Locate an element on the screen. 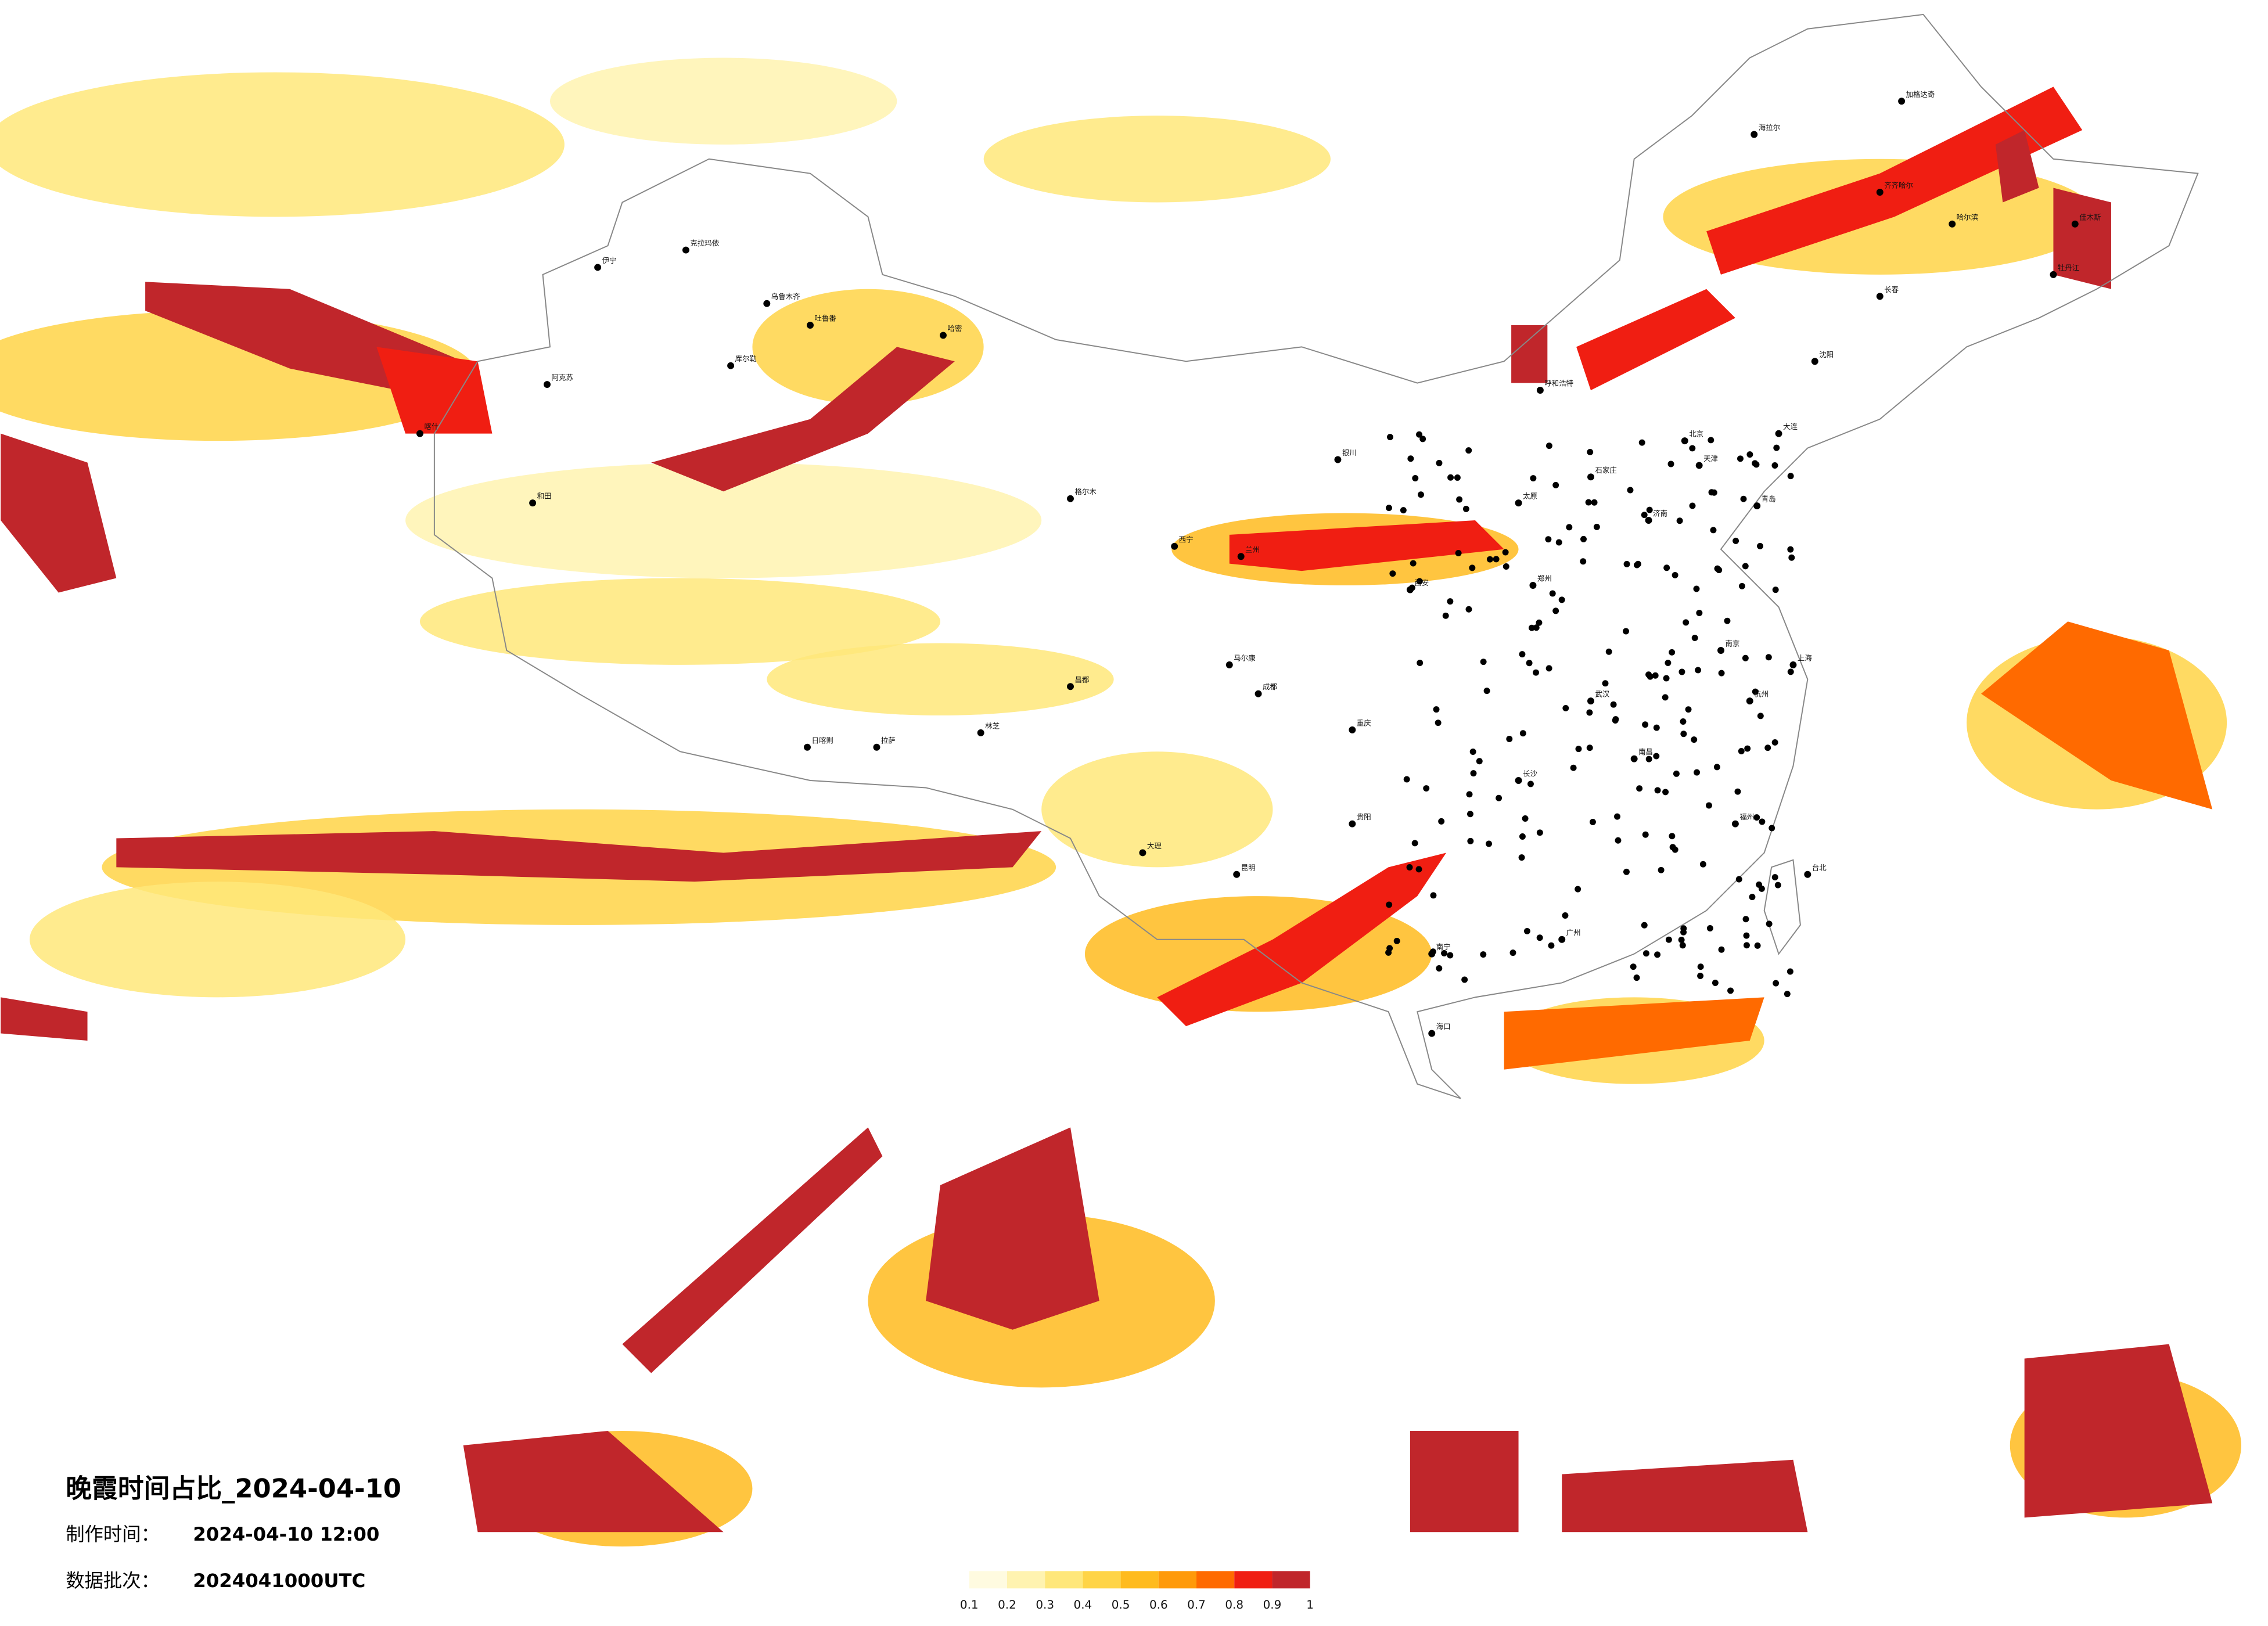 This screenshot has height=1626, width=2268. city-label: 重庆 is located at coordinates (1364, 722).